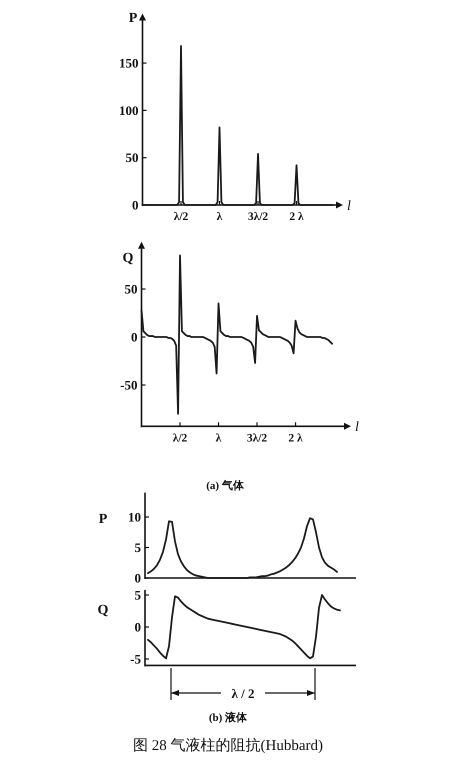 This screenshot has height=761, width=451. Describe the element at coordinates (134, 517) in the screenshot. I see `y-tick-label: 10` at that location.